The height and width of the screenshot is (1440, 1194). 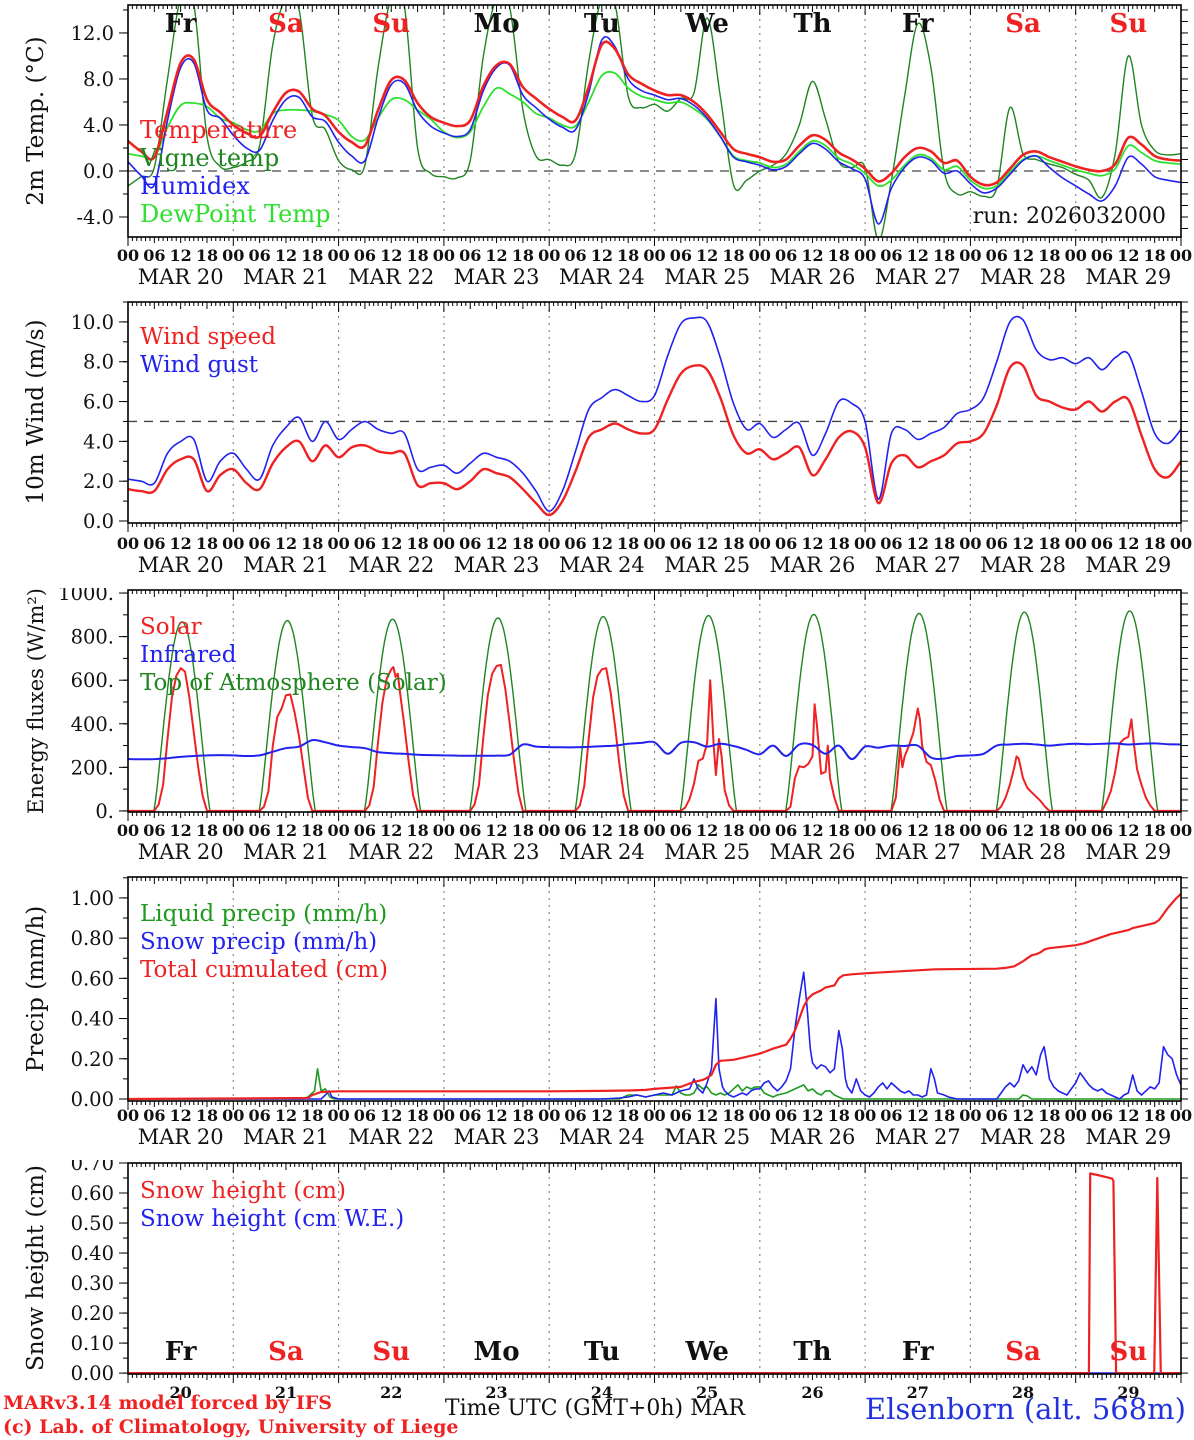 What do you see at coordinates (92, 1223) in the screenshot?
I see `y-tick-label: 0.50` at bounding box center [92, 1223].